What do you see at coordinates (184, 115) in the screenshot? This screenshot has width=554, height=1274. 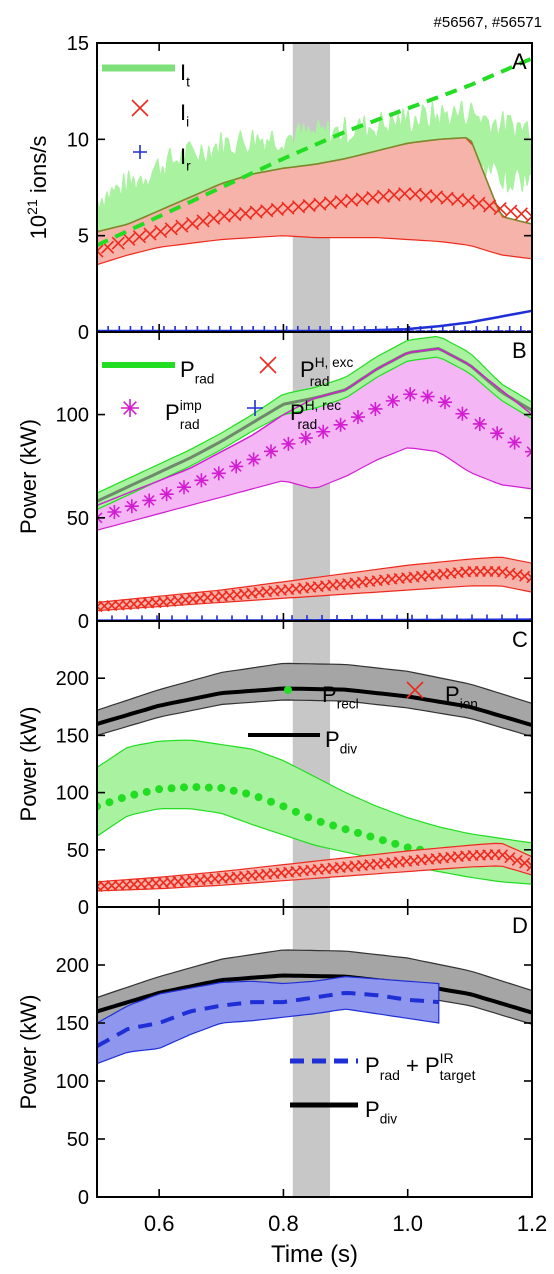 I see `legend-a-ii-label: Ii` at bounding box center [184, 115].